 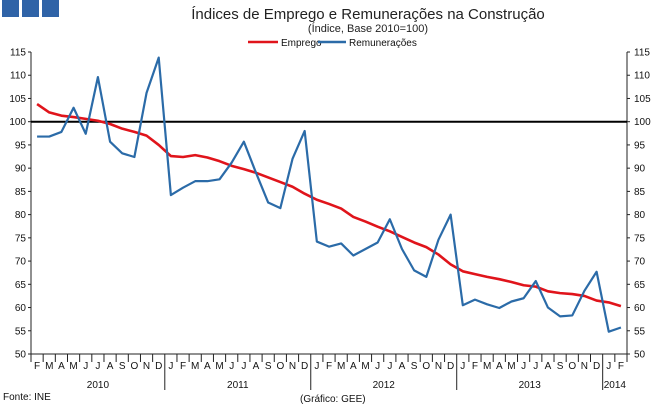 I want to click on legend-label-remuneracoes: Remunerações, so click(x=383, y=43).